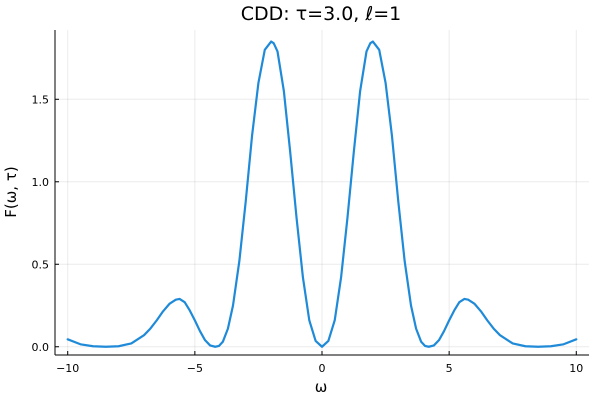 This screenshot has width=600, height=400. What do you see at coordinates (321, 14) in the screenshot?
I see `chart-title: CDD: τ=3.0, ℓ=1` at bounding box center [321, 14].